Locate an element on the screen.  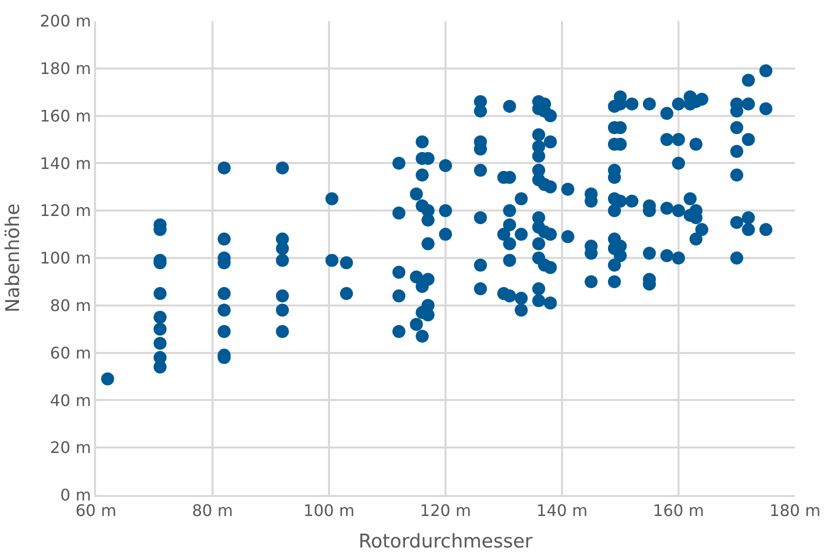
y-tick-label: 180 m is located at coordinates (66, 68).